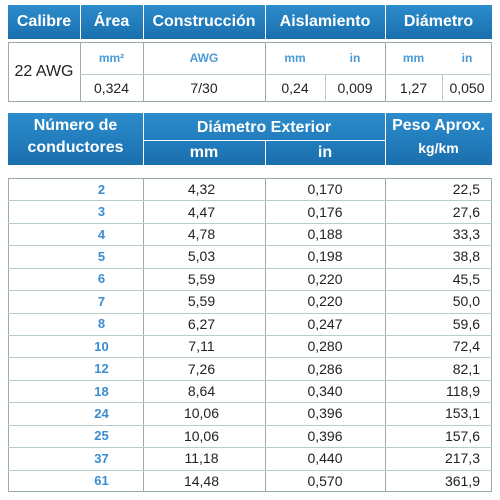 The image size is (500, 500). What do you see at coordinates (101, 369) in the screenshot?
I see `conductor-count: 12` at bounding box center [101, 369].